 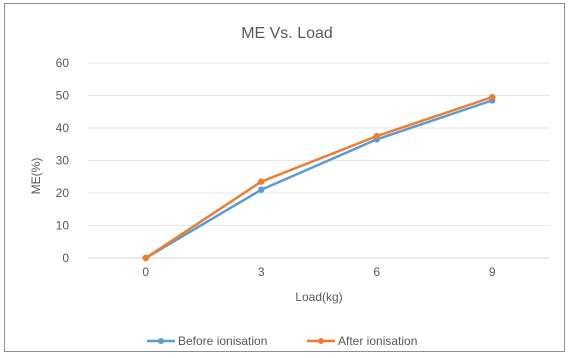 What do you see at coordinates (287, 33) in the screenshot?
I see `chart-title: ME Vs. Load` at bounding box center [287, 33].